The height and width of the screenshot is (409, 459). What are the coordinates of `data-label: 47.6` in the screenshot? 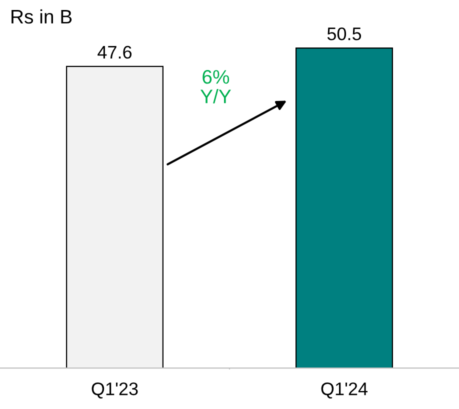 It's located at (115, 52).